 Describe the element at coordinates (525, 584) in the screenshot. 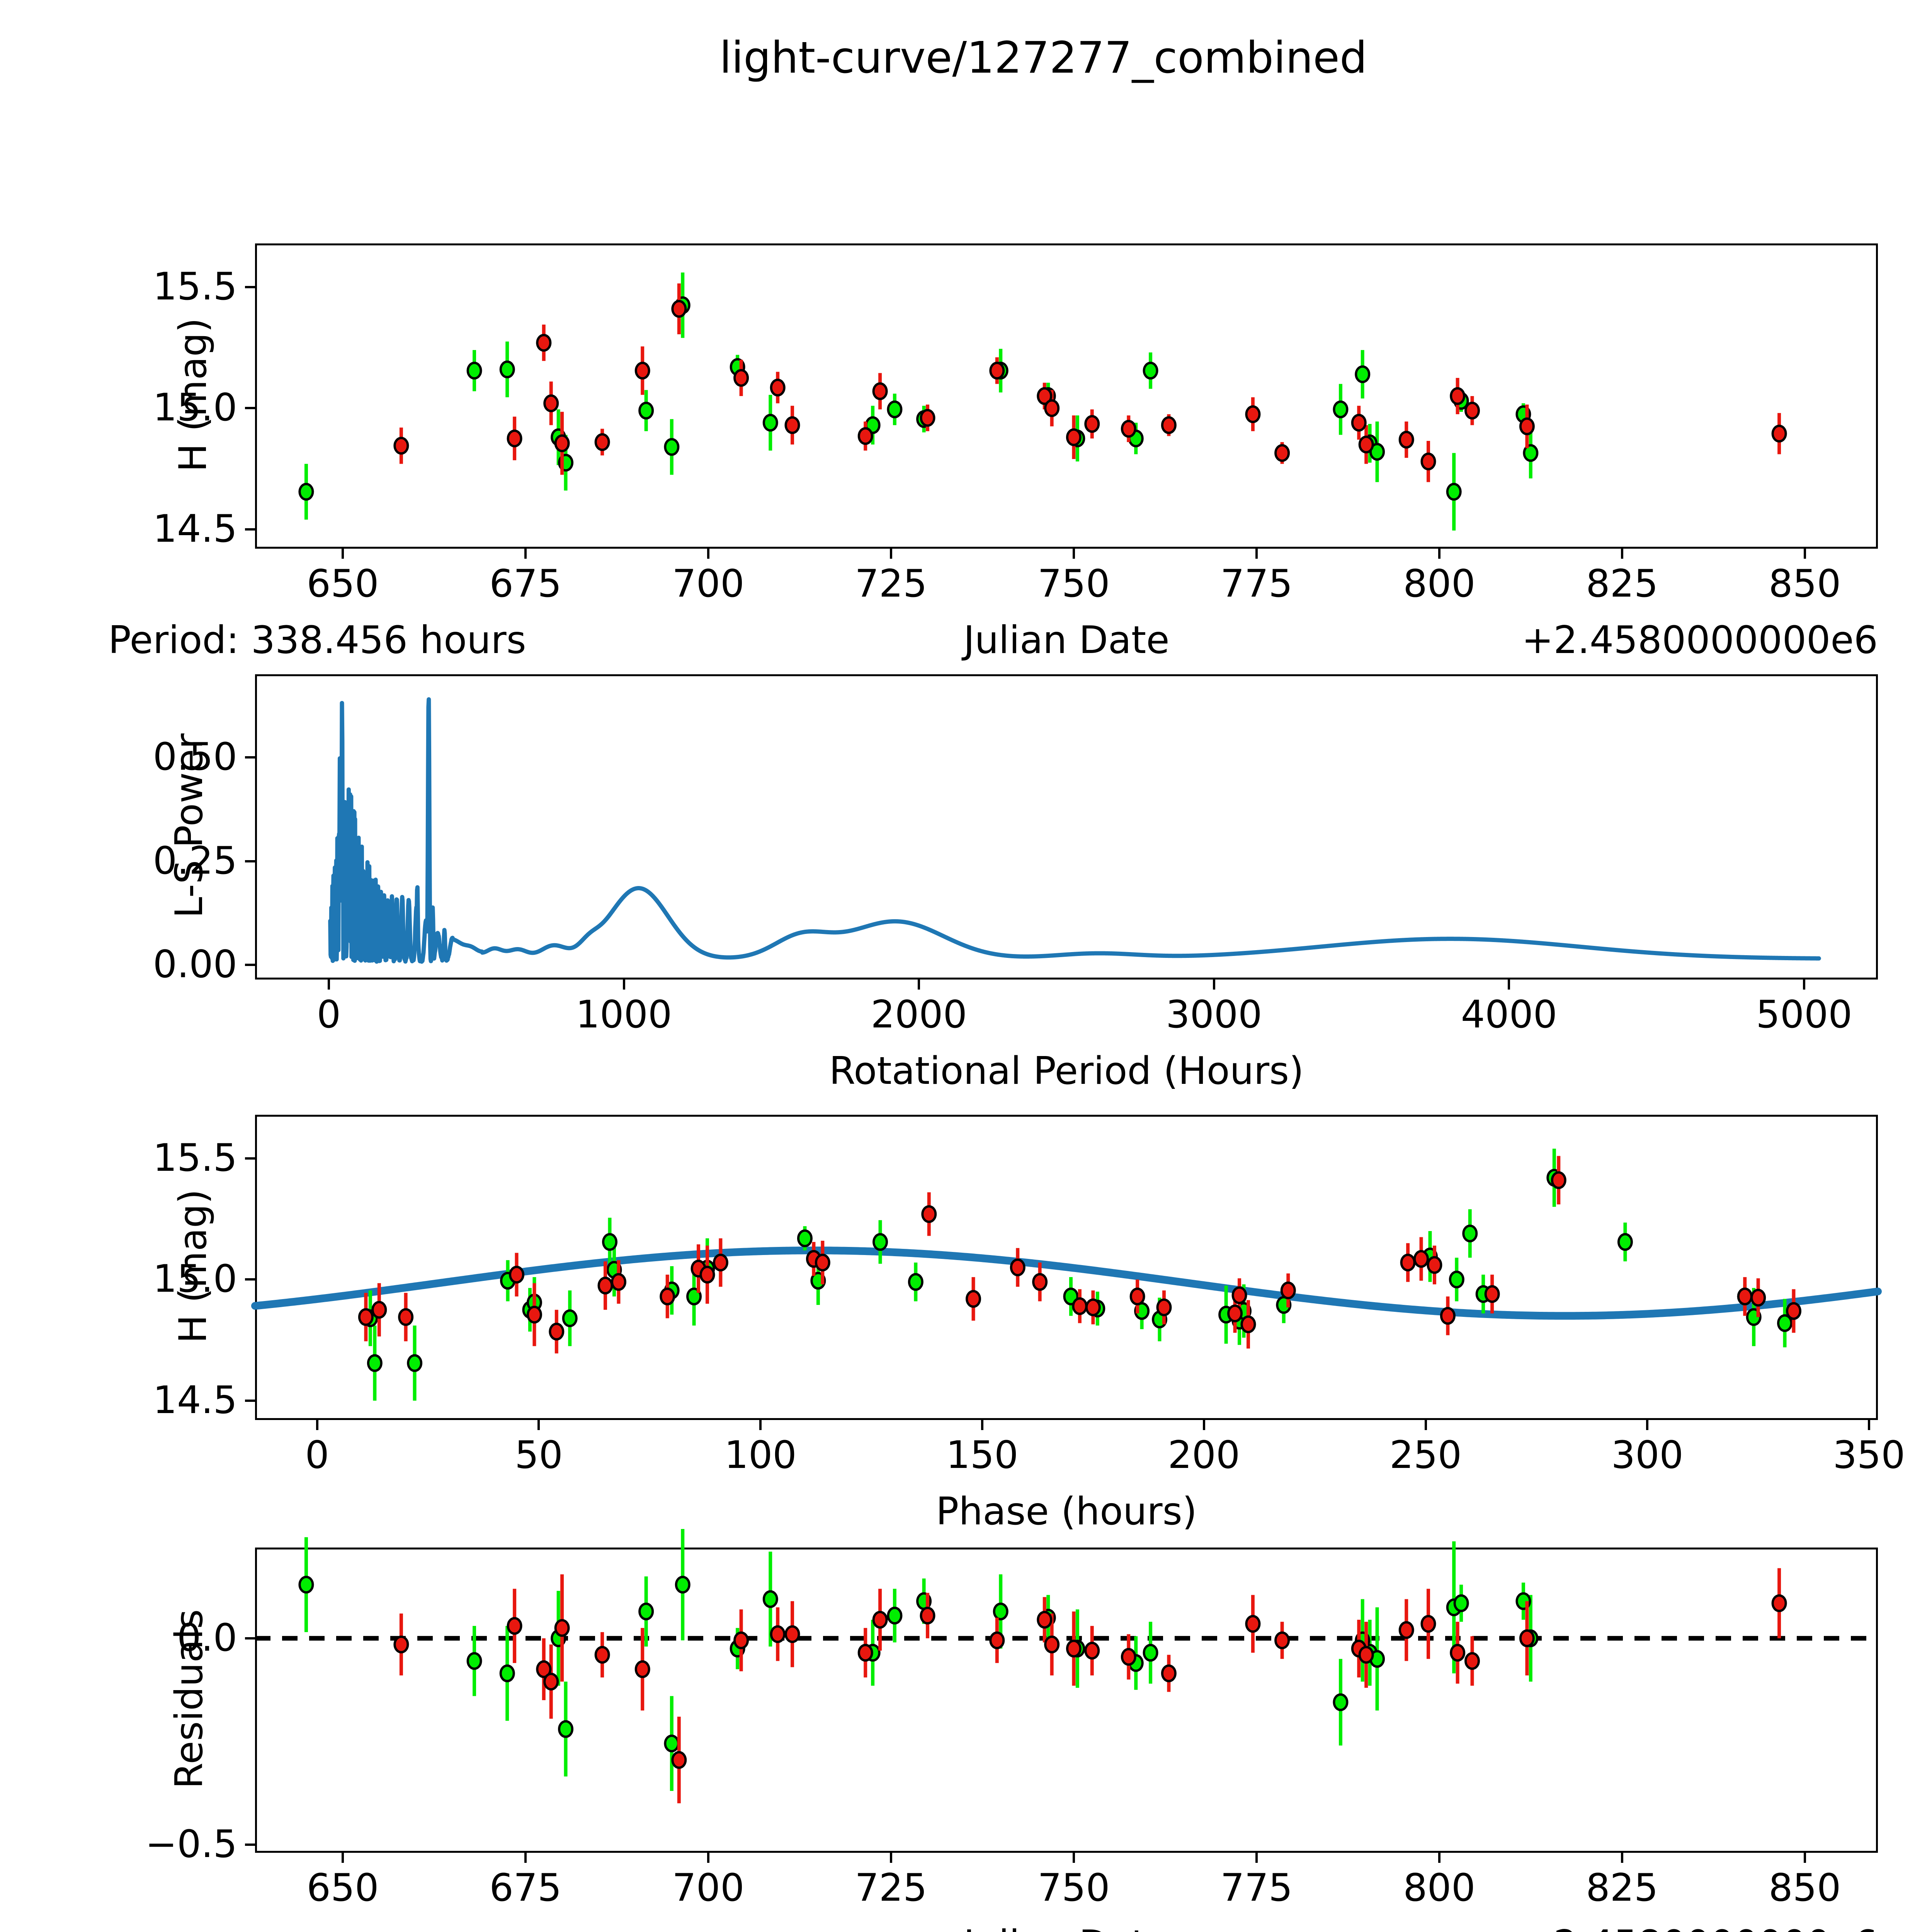

I see `lightcurve-xtick-label: 675` at that location.